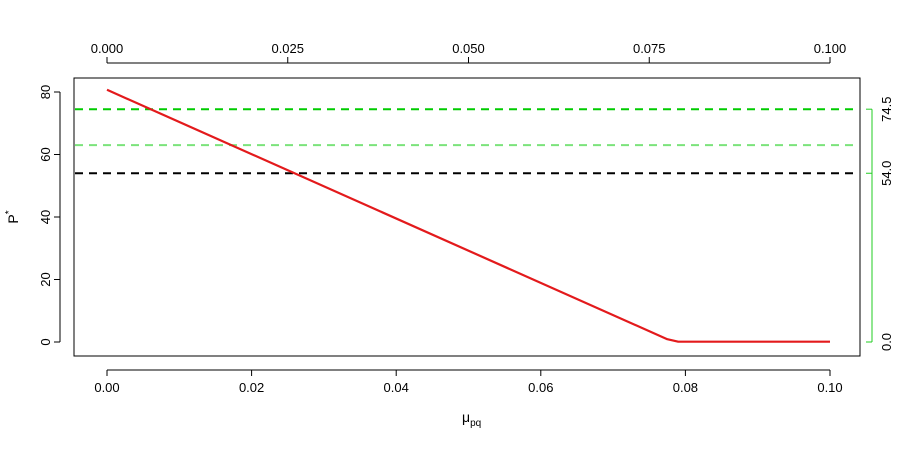 The width and height of the screenshot is (900, 450). What do you see at coordinates (45, 341) in the screenshot?
I see `y-tick-label: 0` at bounding box center [45, 341].